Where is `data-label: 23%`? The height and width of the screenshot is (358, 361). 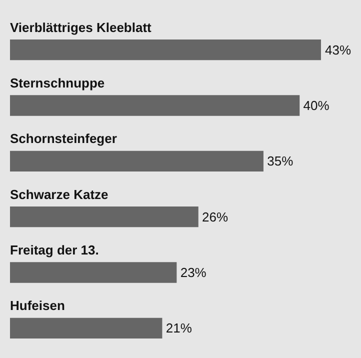
data-label: 23% is located at coordinates (193, 272).